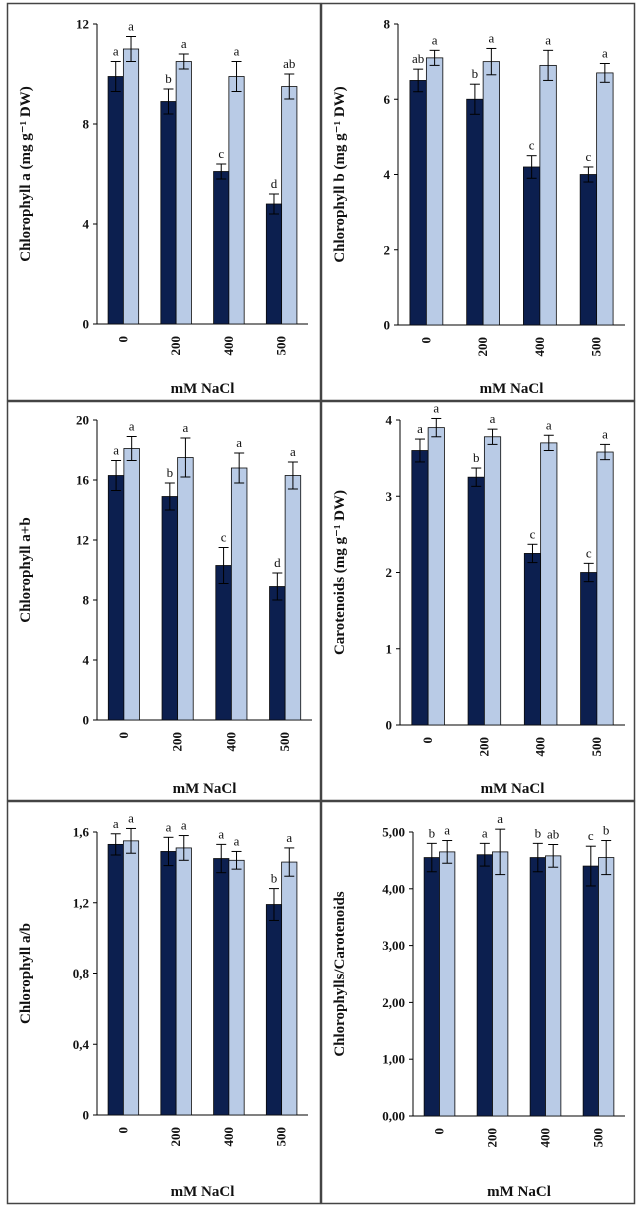 The image size is (642, 1209). I want to click on y-tick-label: 3,00, so click(393, 945).